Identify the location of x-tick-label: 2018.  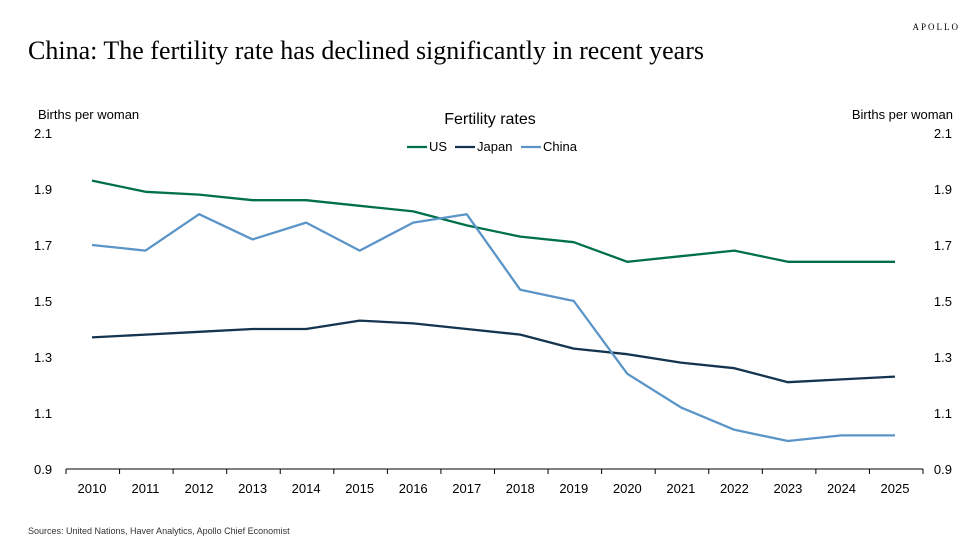
(520, 488).